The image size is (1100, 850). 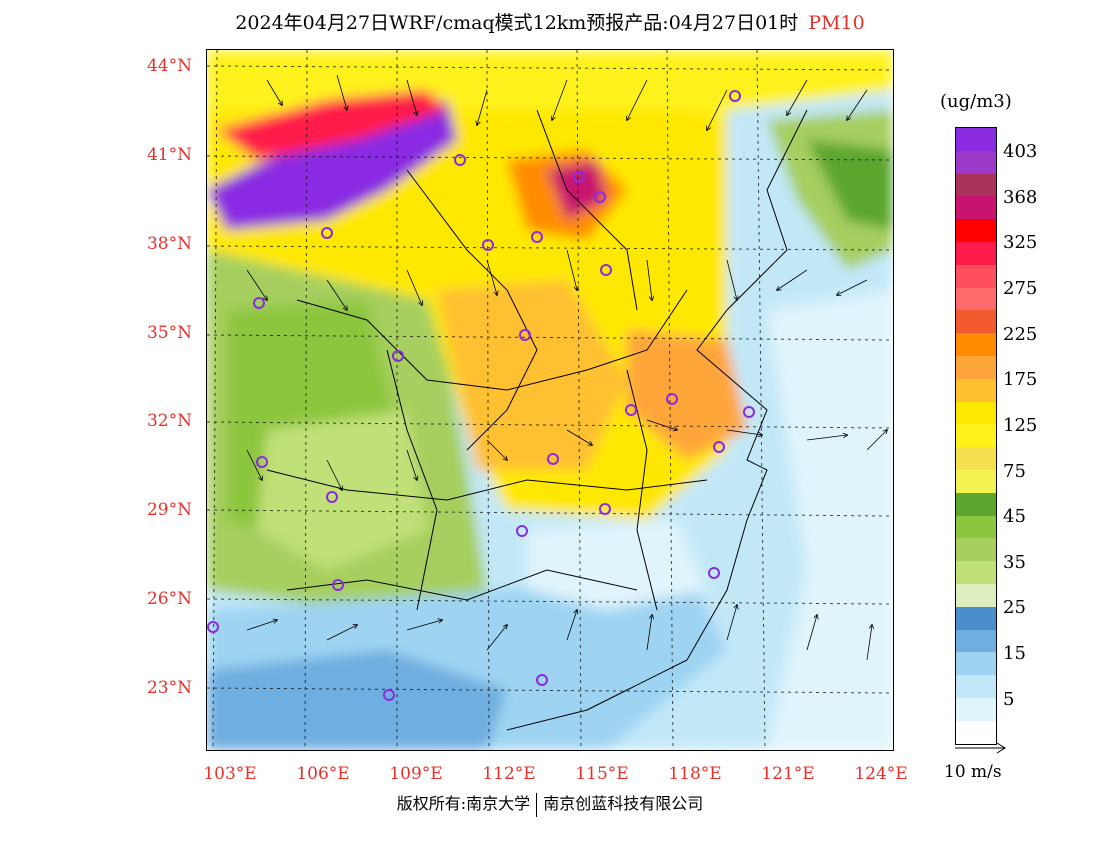 What do you see at coordinates (537, 804) in the screenshot?
I see `footer-divider` at bounding box center [537, 804].